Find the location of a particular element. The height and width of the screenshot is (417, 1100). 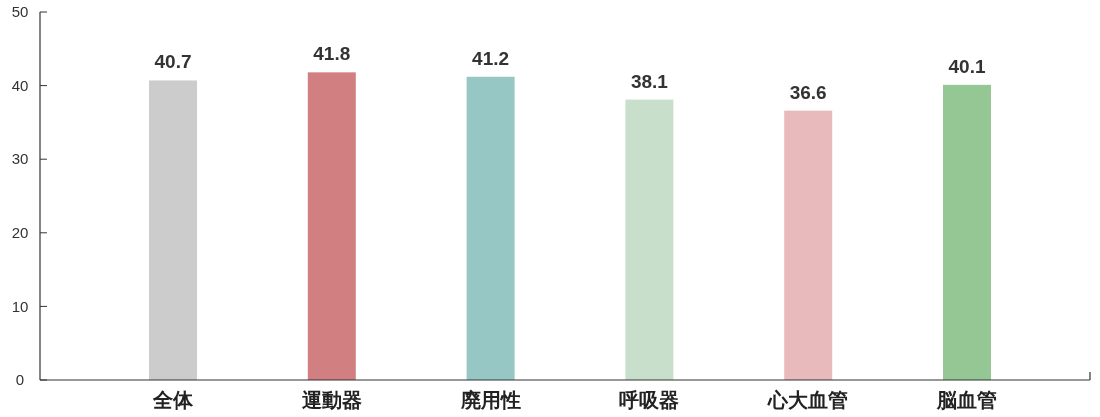

x-tick-label: 呼吸器 is located at coordinates (649, 400).